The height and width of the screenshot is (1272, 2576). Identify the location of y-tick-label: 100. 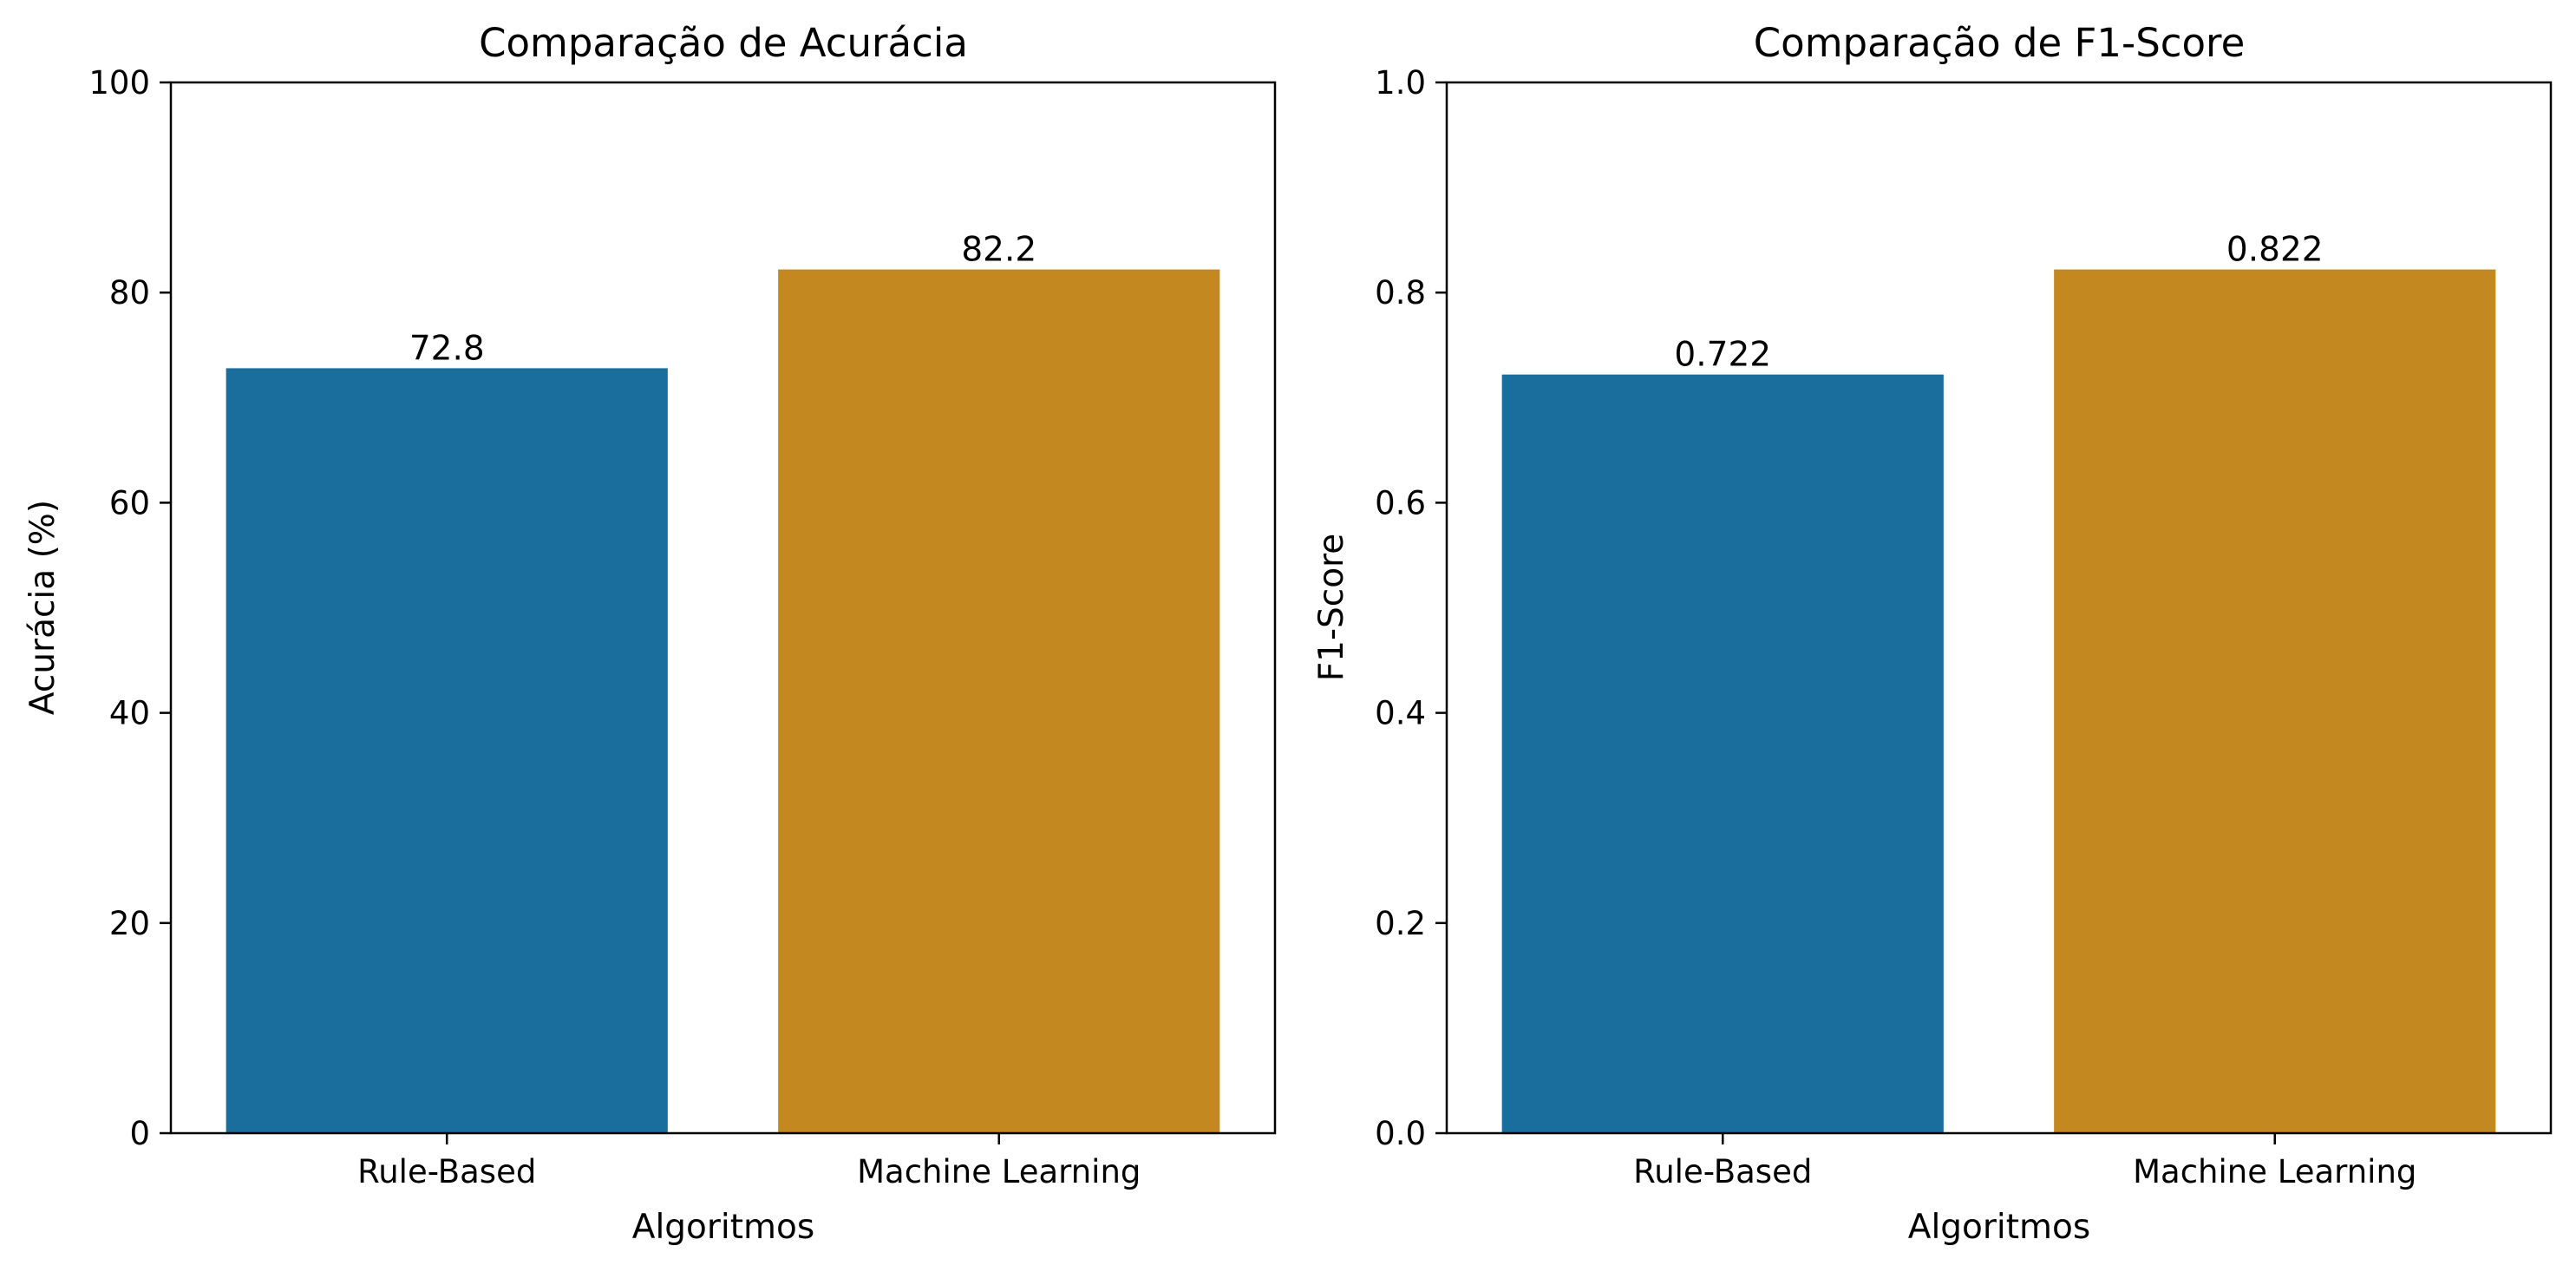
(119, 83).